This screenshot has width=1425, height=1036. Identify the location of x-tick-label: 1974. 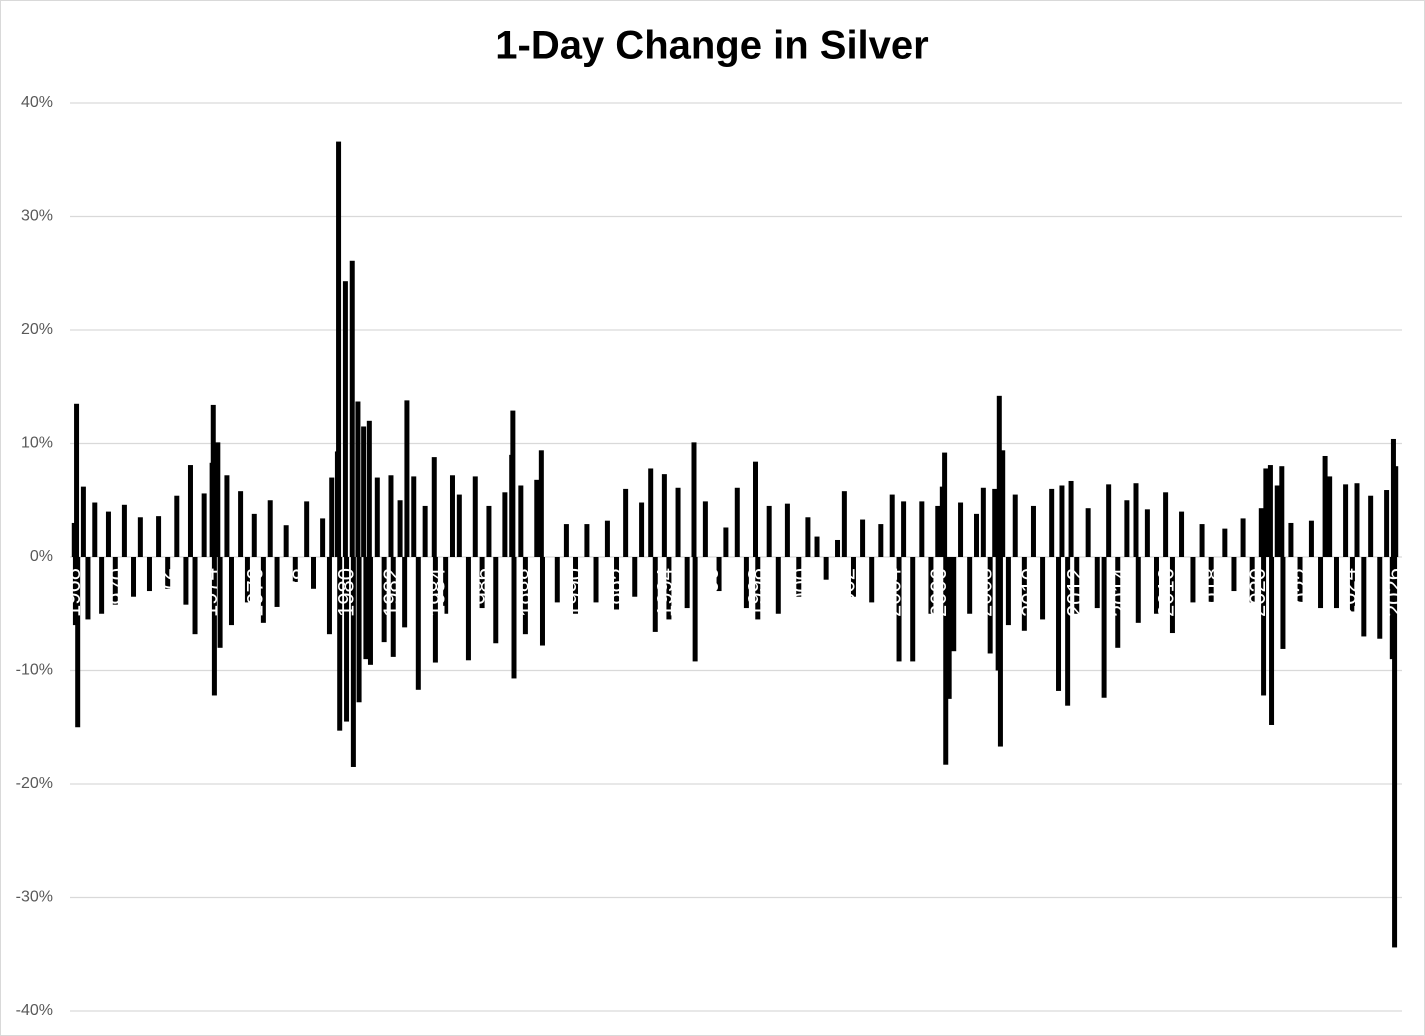
(209, 592).